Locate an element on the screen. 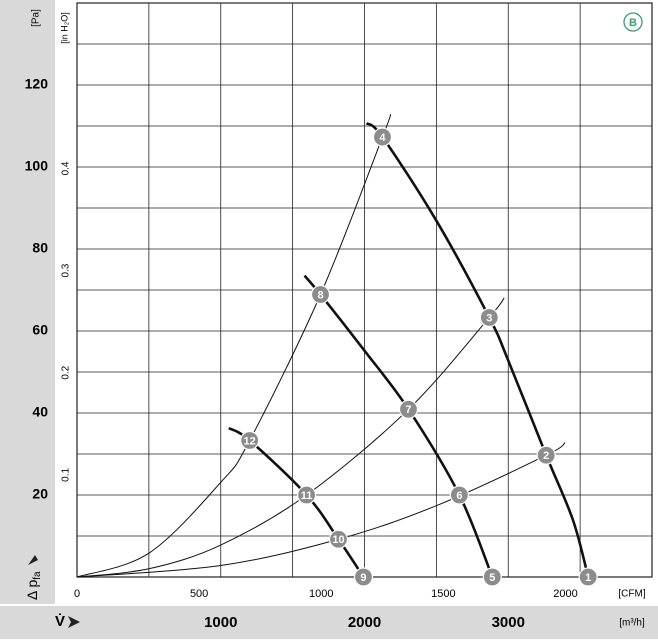 This screenshot has width=658, height=644. point-label: 6 is located at coordinates (459, 496).